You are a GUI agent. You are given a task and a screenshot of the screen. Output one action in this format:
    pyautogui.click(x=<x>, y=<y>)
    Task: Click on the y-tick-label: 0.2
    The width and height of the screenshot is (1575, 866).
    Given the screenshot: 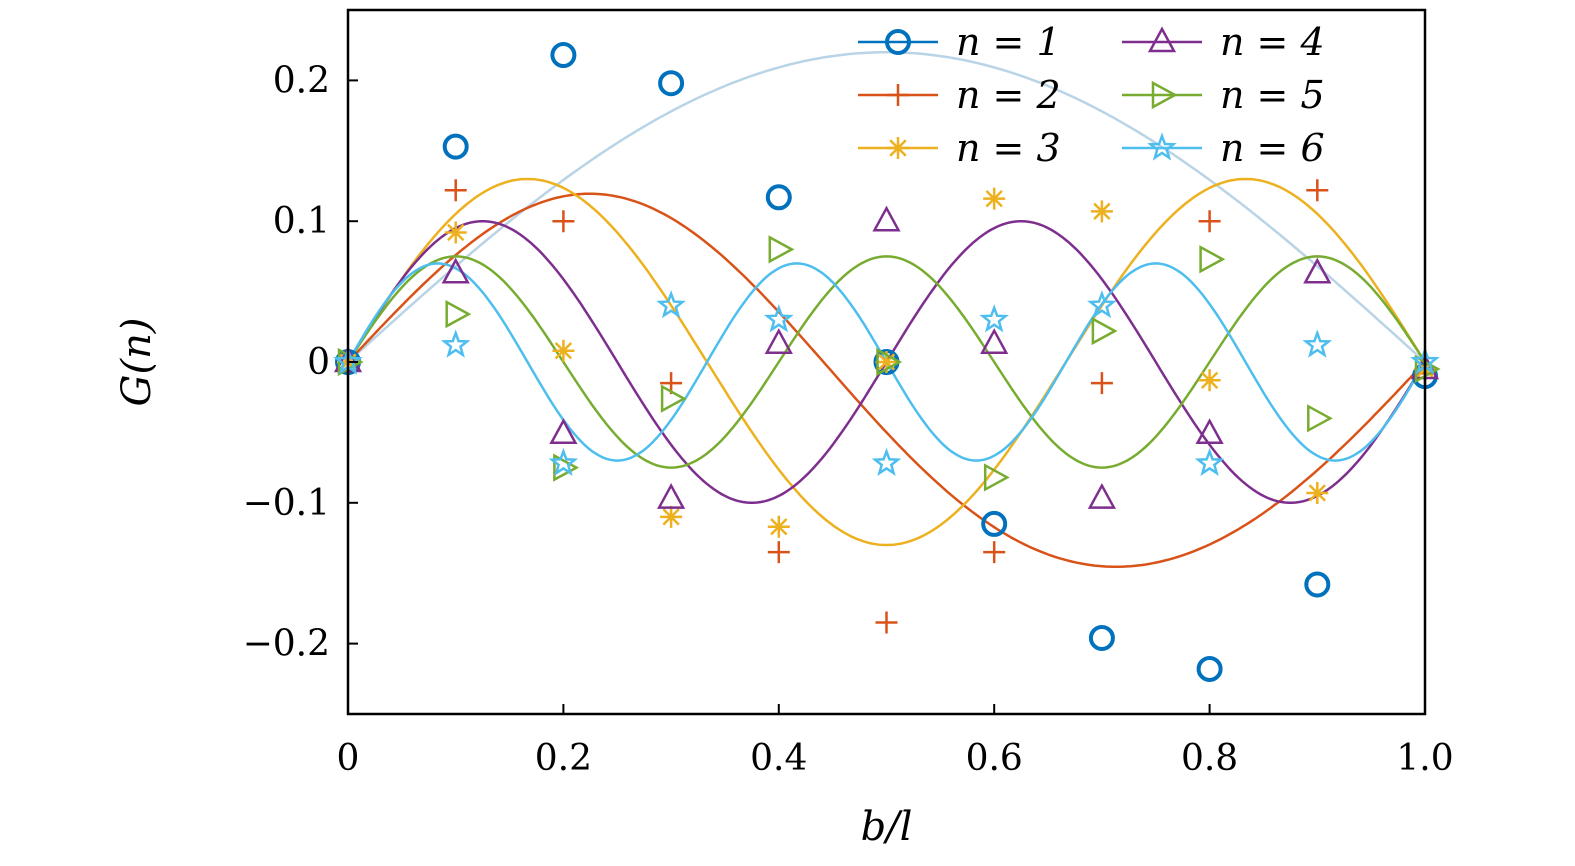 What is the action you would take?
    pyautogui.click(x=301, y=80)
    